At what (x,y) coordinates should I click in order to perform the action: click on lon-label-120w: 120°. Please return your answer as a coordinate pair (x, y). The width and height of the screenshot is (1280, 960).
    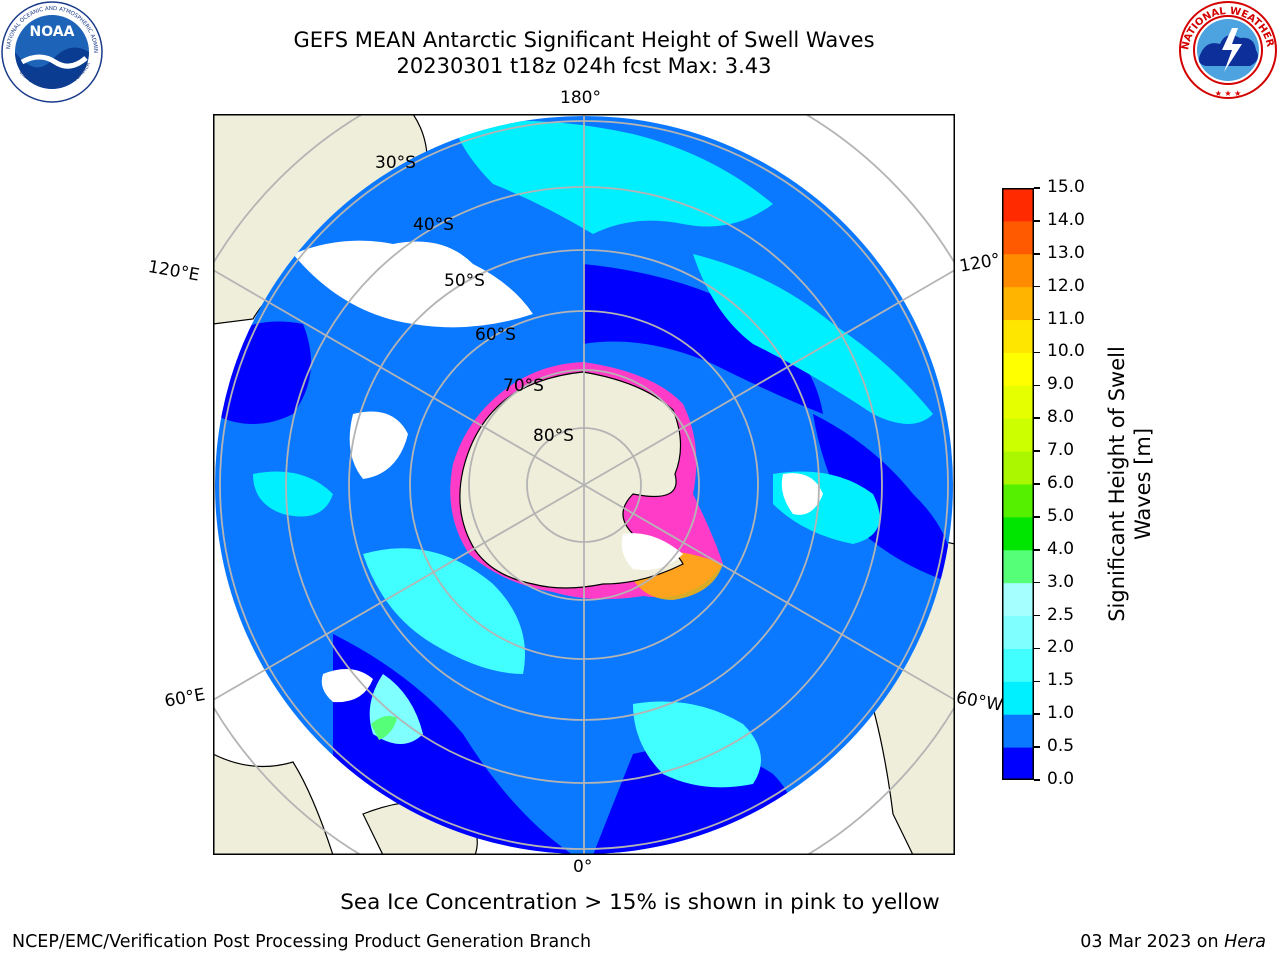
    Looking at the image, I should click on (980, 263).